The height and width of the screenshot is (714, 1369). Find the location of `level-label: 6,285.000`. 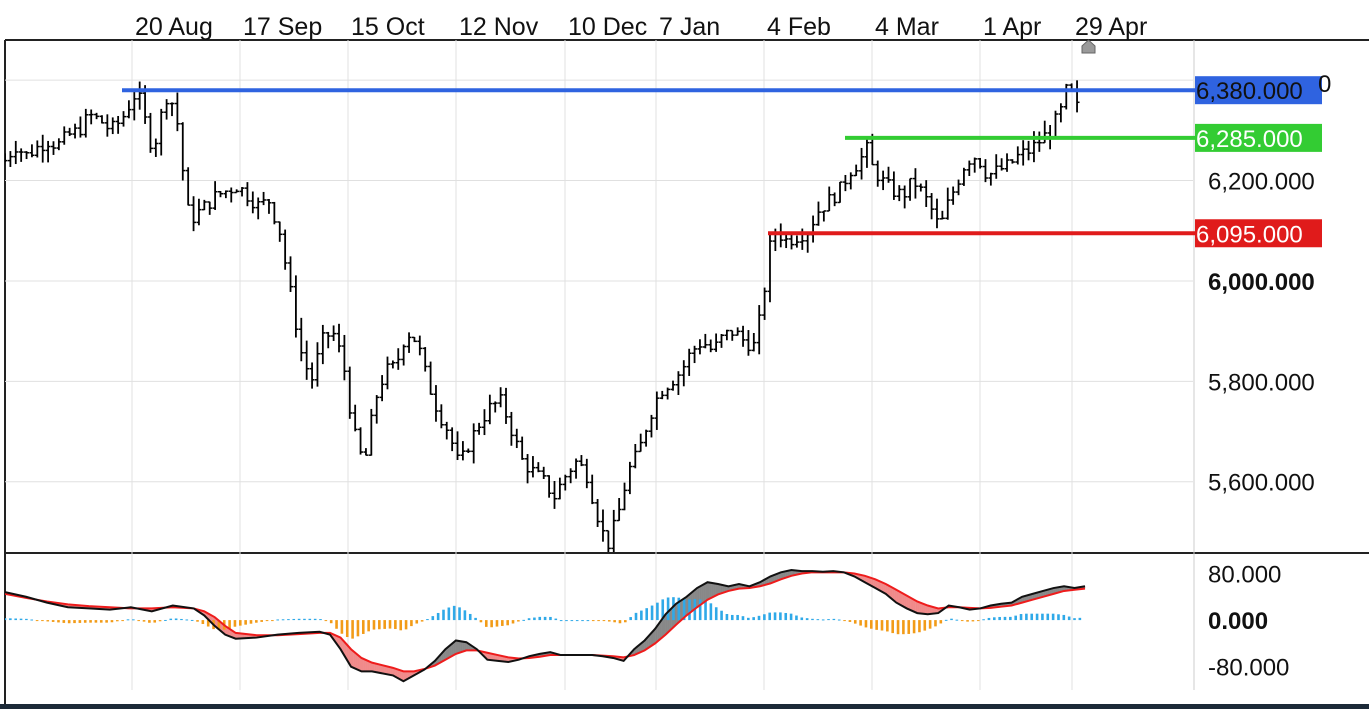

level-label: 6,285.000 is located at coordinates (1249, 139).